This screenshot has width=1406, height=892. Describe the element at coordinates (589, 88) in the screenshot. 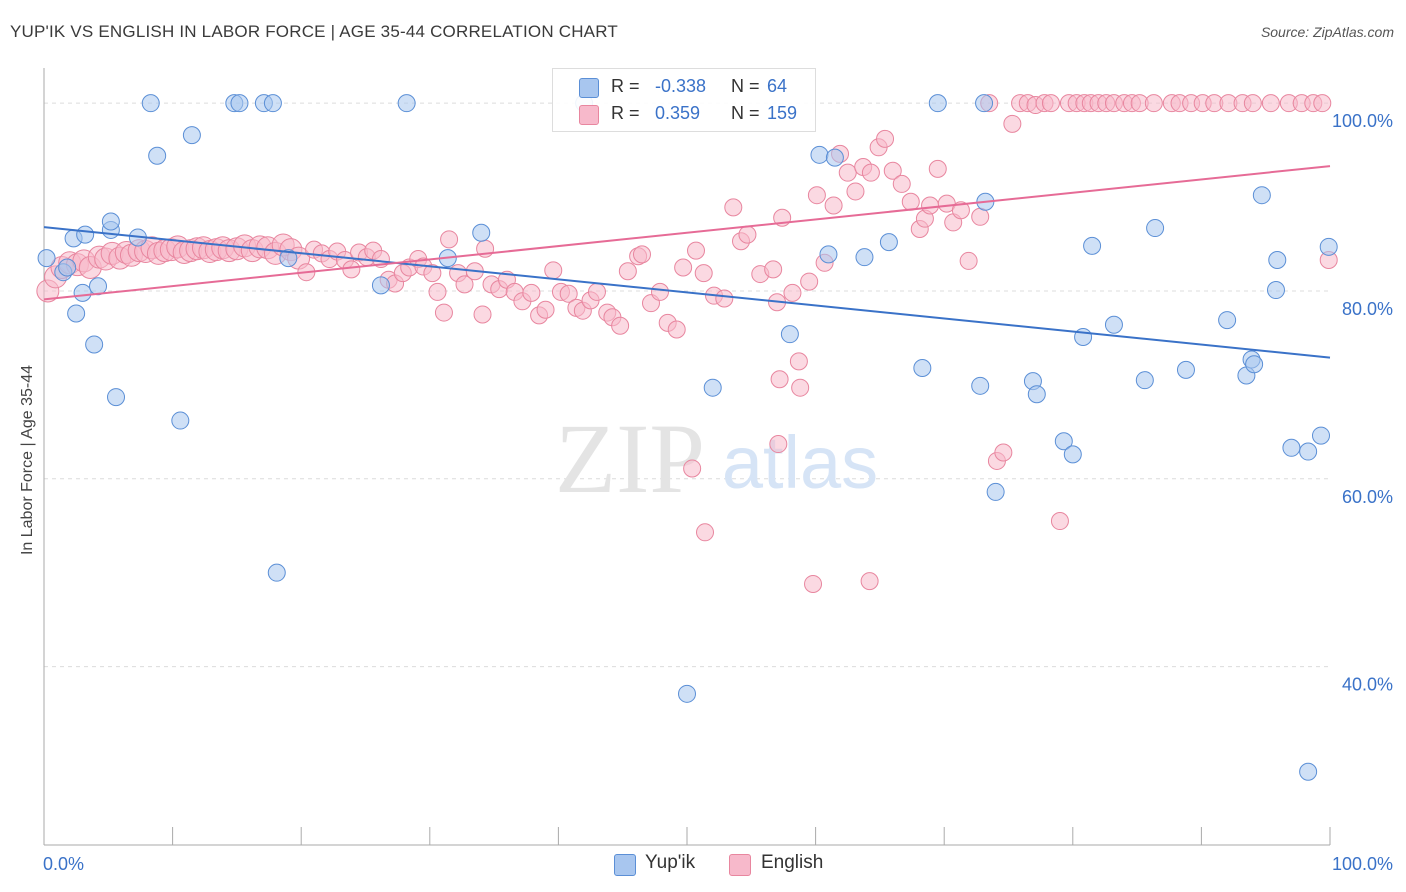

I see `legend-swatch-yupik` at that location.